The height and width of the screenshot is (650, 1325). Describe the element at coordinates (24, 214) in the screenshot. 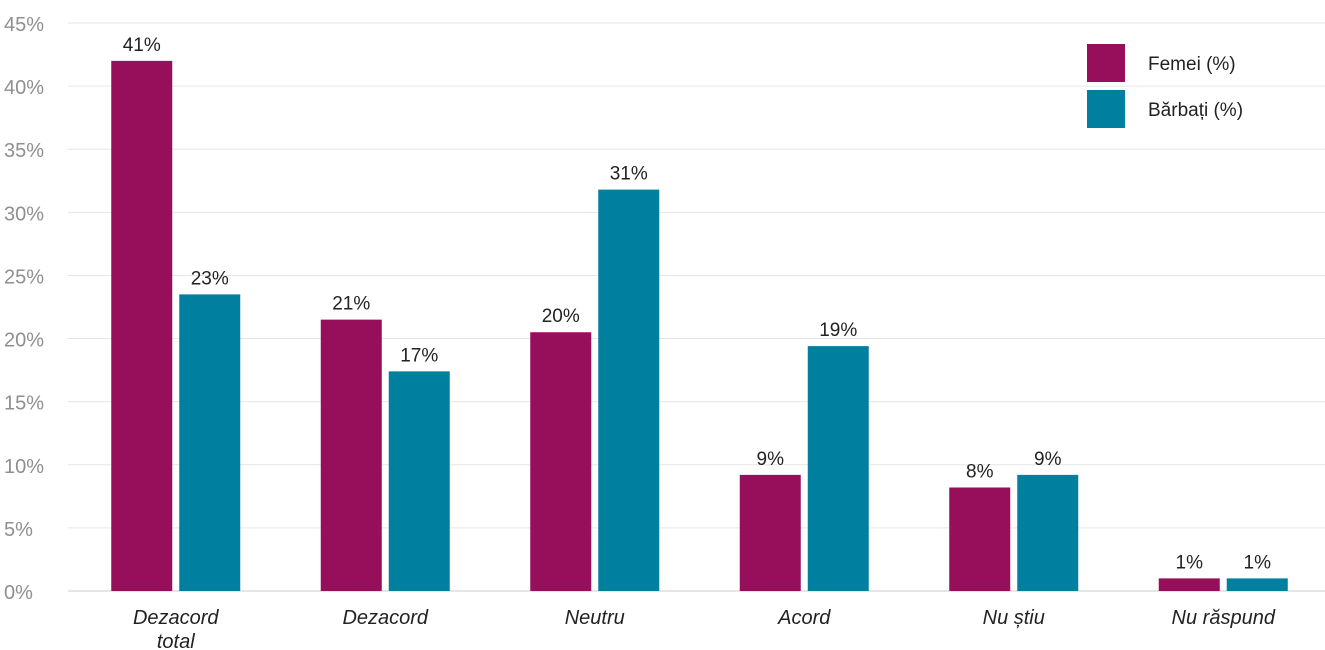

I see `y-tick-label: 30%` at that location.